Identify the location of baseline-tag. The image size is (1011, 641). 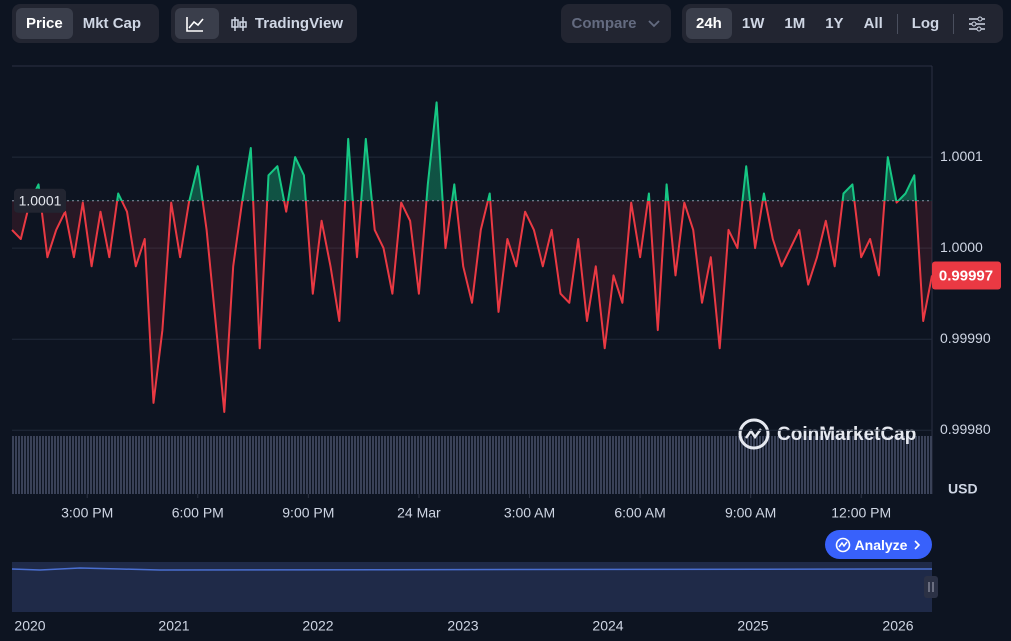
(40, 200).